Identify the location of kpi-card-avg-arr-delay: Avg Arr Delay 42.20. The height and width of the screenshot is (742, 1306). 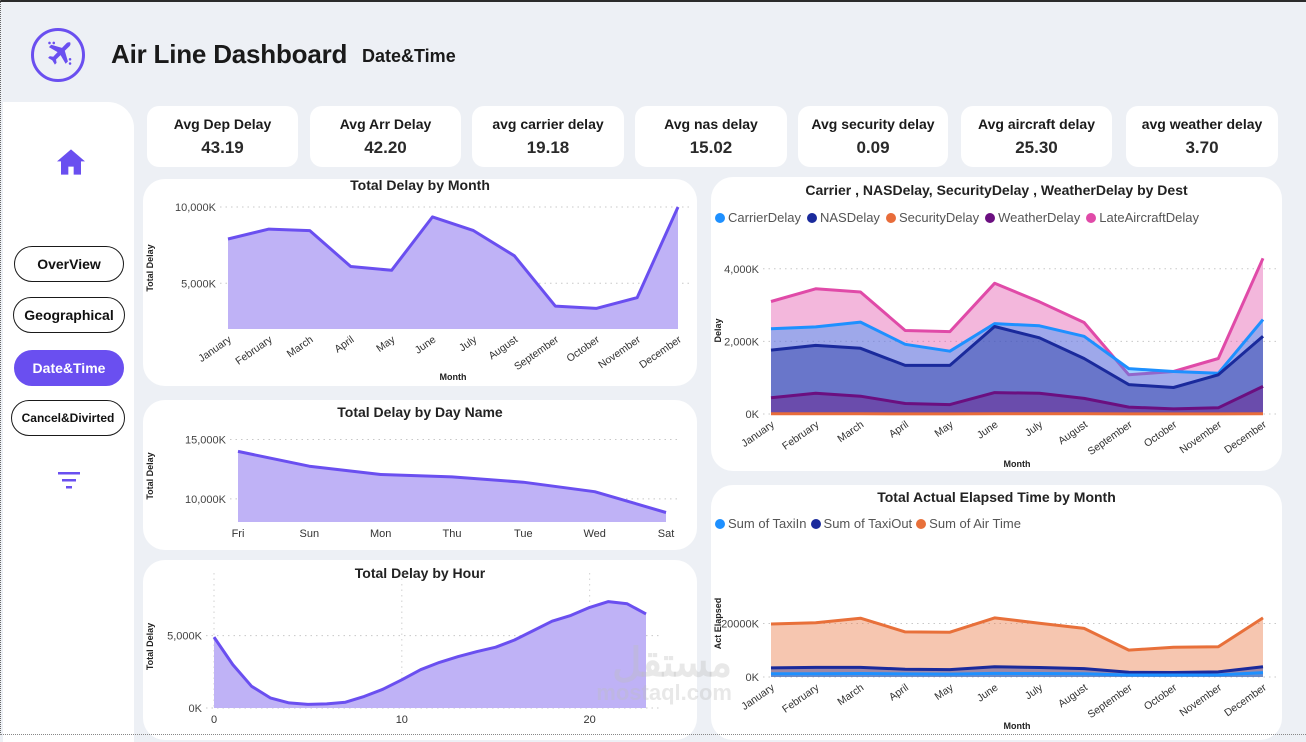
(385, 136).